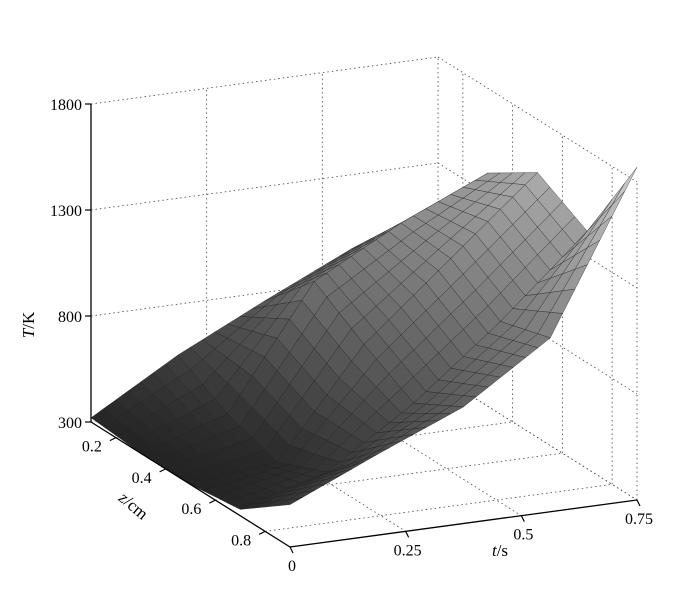 This screenshot has width=700, height=608. Describe the element at coordinates (500, 550) in the screenshot. I see `x-axis-label: t/s` at that location.